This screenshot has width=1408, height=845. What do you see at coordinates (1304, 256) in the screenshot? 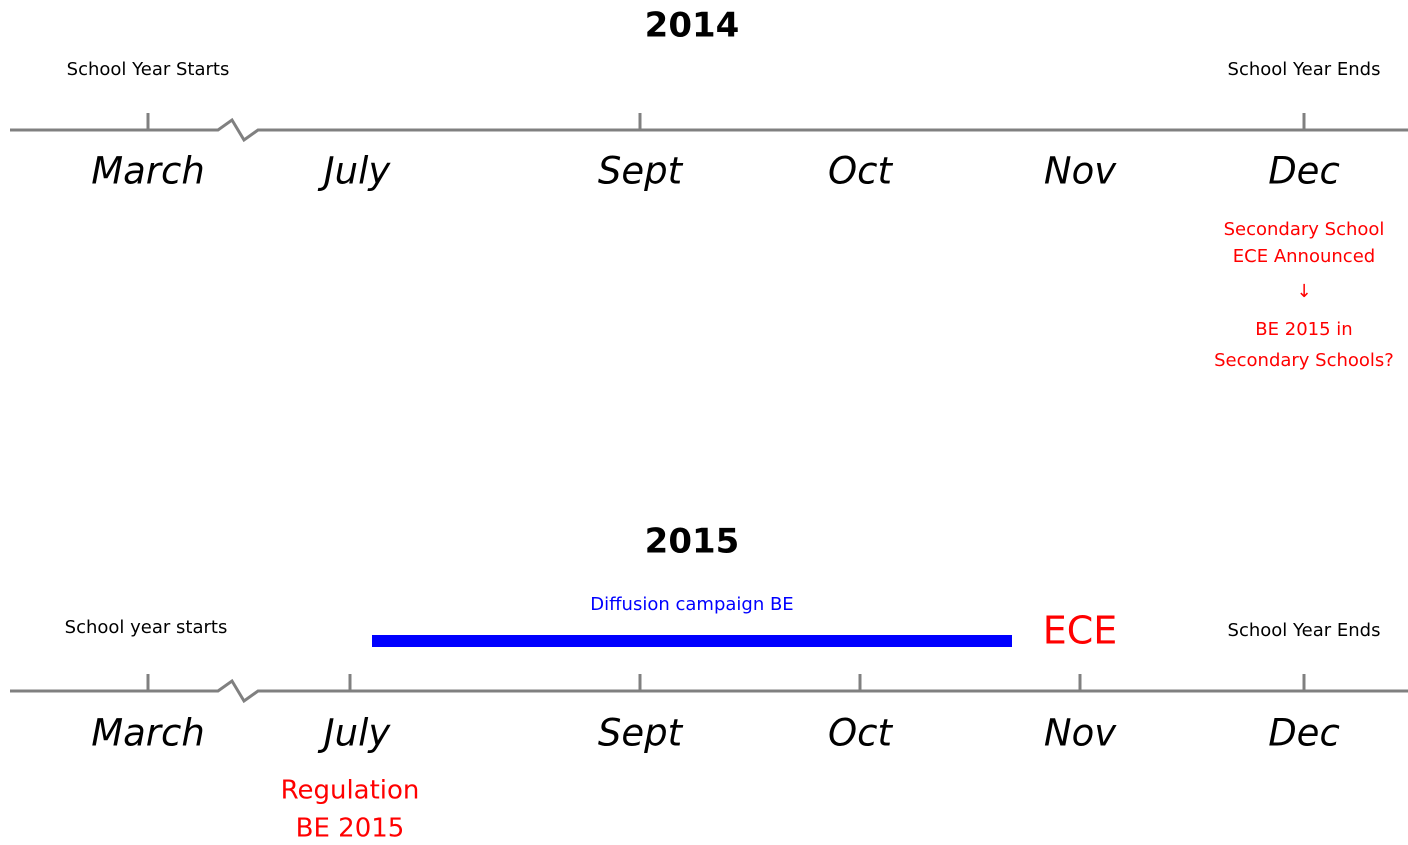
I see `annotation: ECE Announced` at bounding box center [1304, 256].